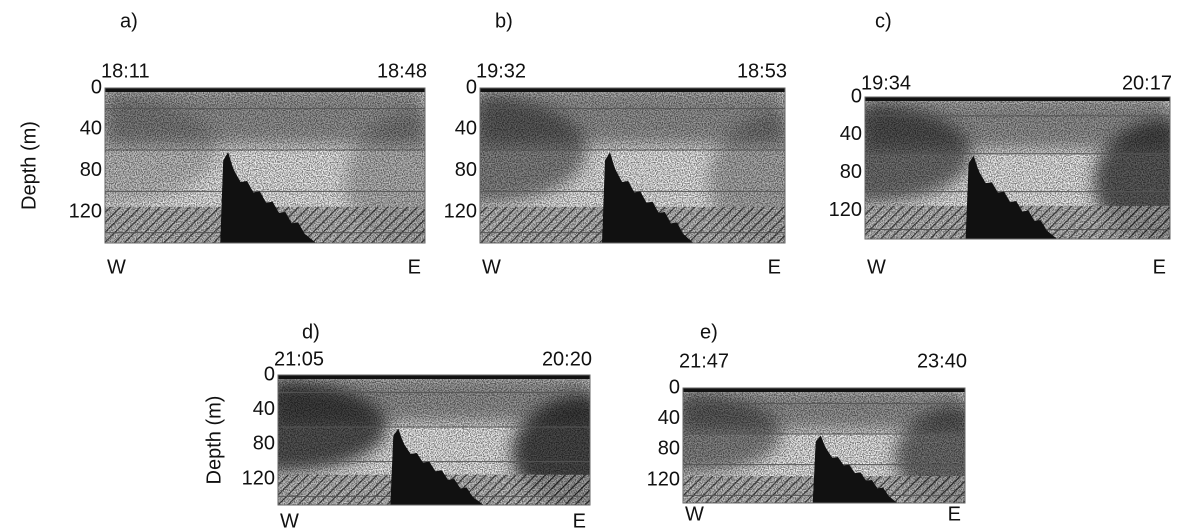 The width and height of the screenshot is (1189, 530). I want to click on panel: e) 21:47 23:40 W E 0 40 80 120, so click(807, 423).